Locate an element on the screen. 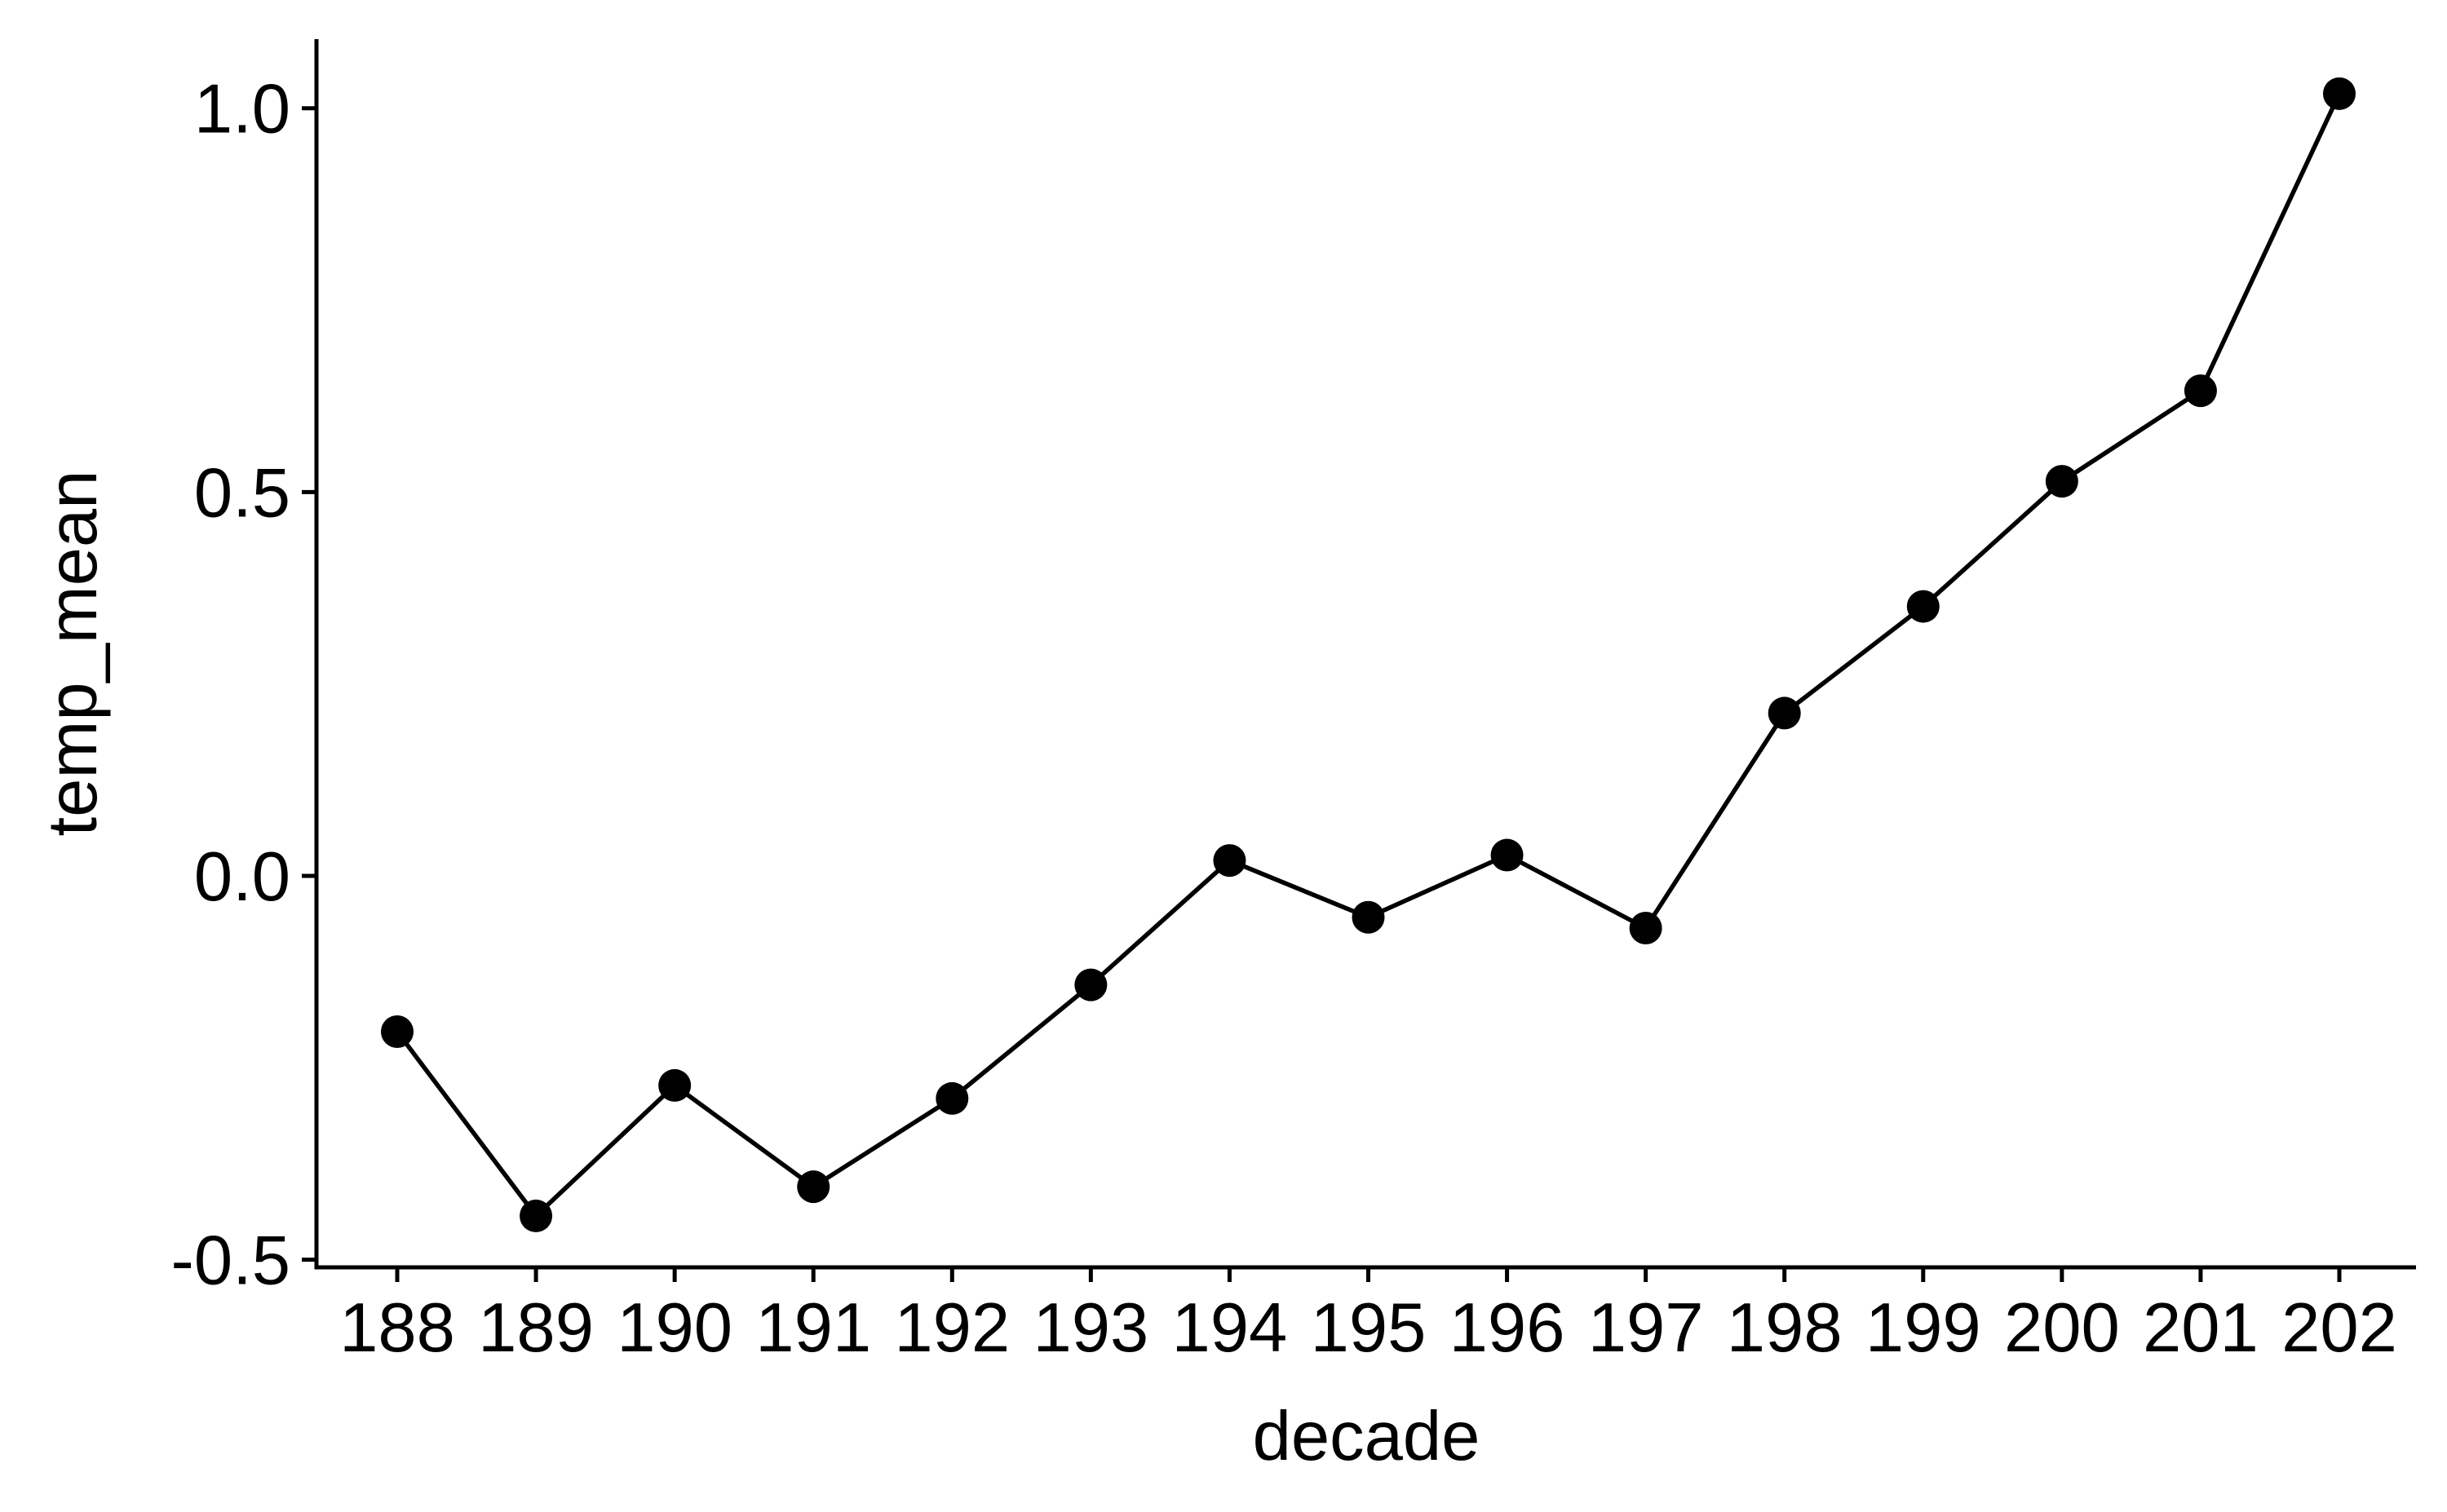 The width and height of the screenshot is (2447, 1512). x-tick-label: 202 is located at coordinates (2339, 1328).